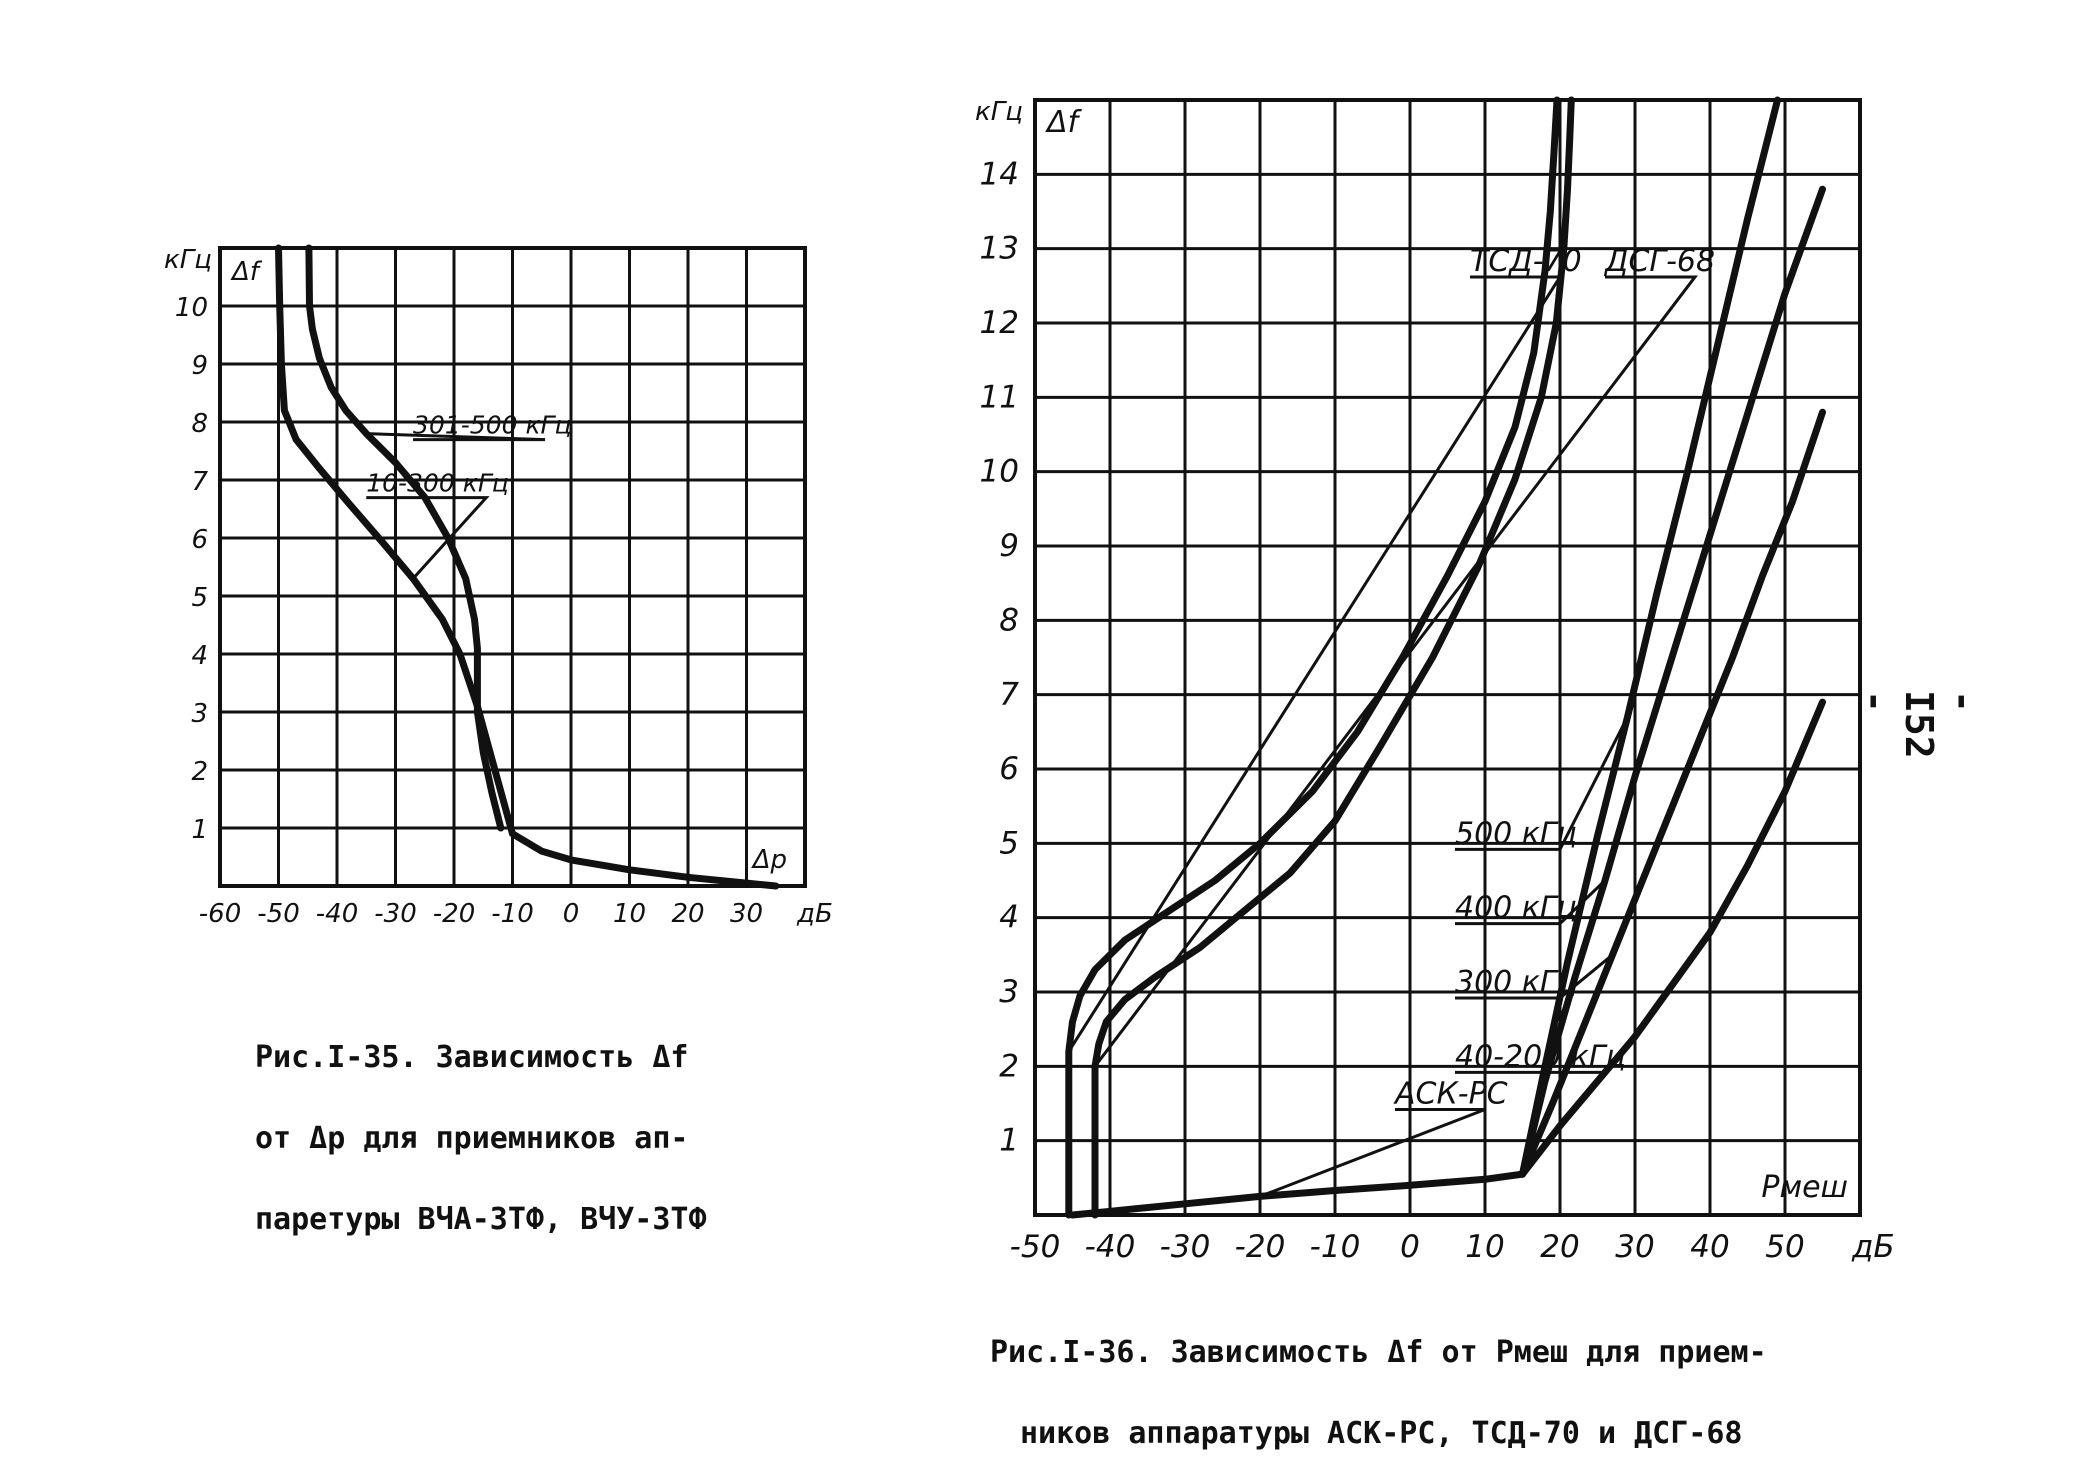 Image resolution: width=2095 pixels, height=1474 pixels. I want to click on y-tick-label: 11, so click(999, 397).